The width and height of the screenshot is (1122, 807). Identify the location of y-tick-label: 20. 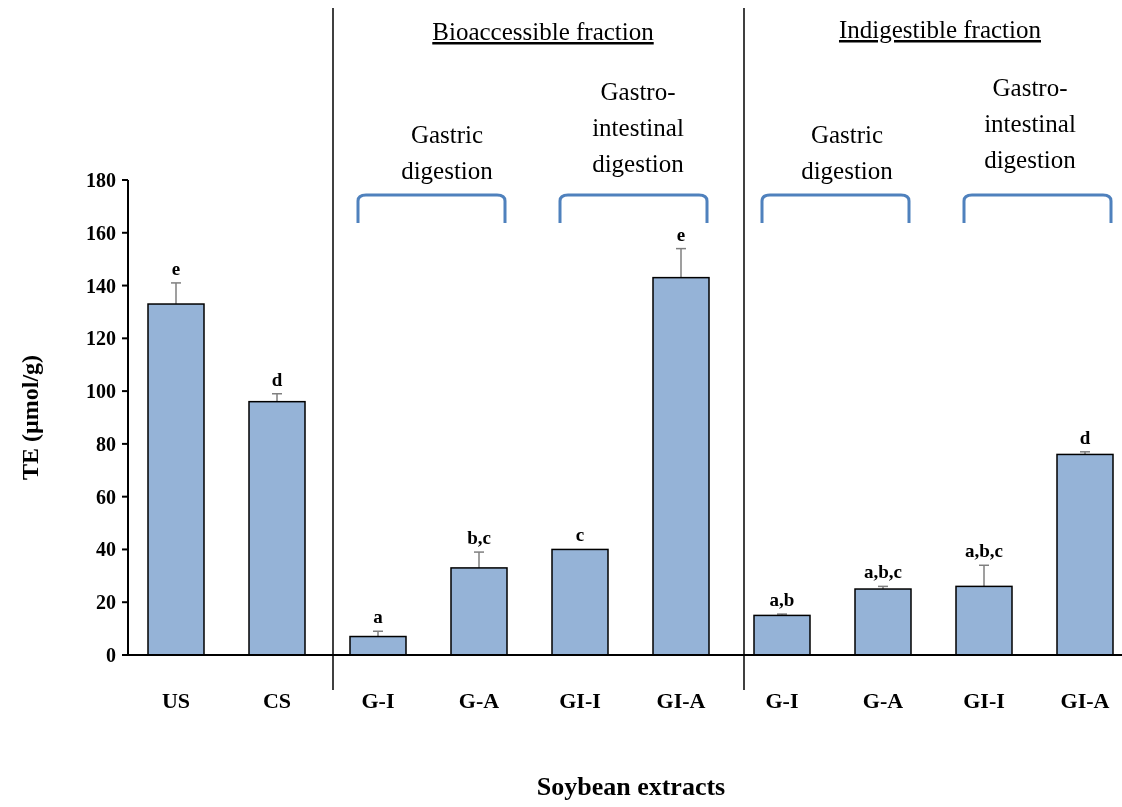
(106, 602).